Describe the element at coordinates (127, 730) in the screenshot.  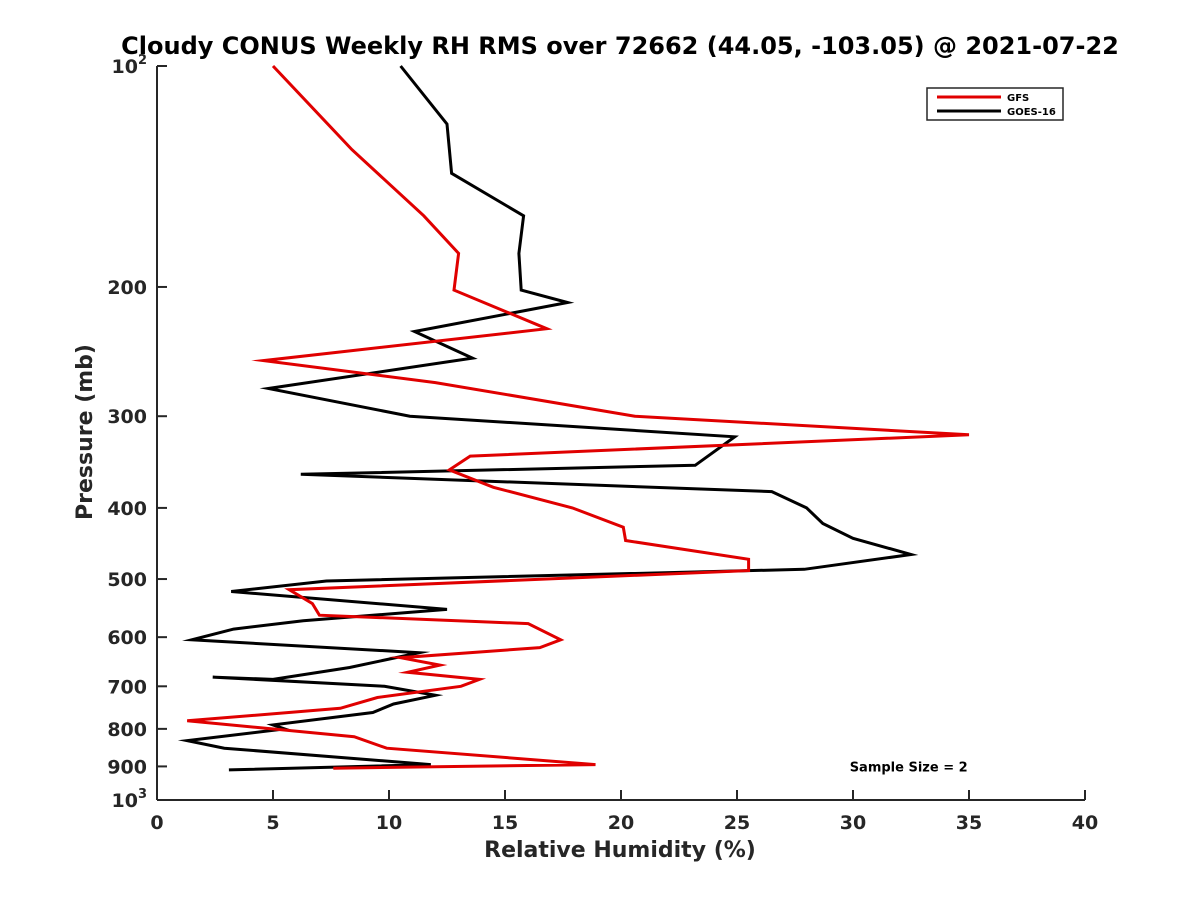
I see `y-tick-label: 800` at that location.